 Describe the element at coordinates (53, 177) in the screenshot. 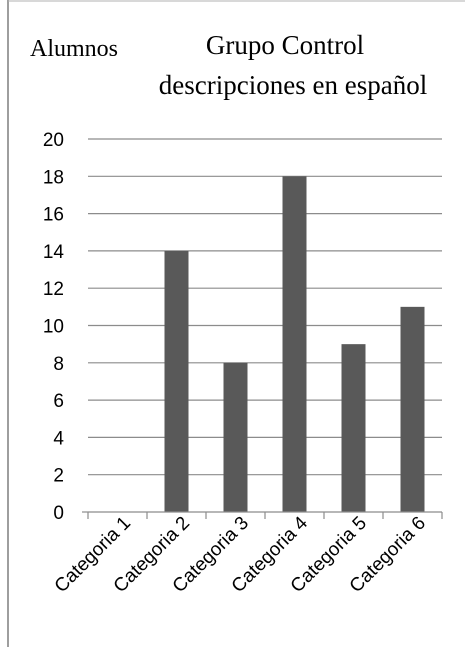

I see `y-tick-label: 18` at that location.